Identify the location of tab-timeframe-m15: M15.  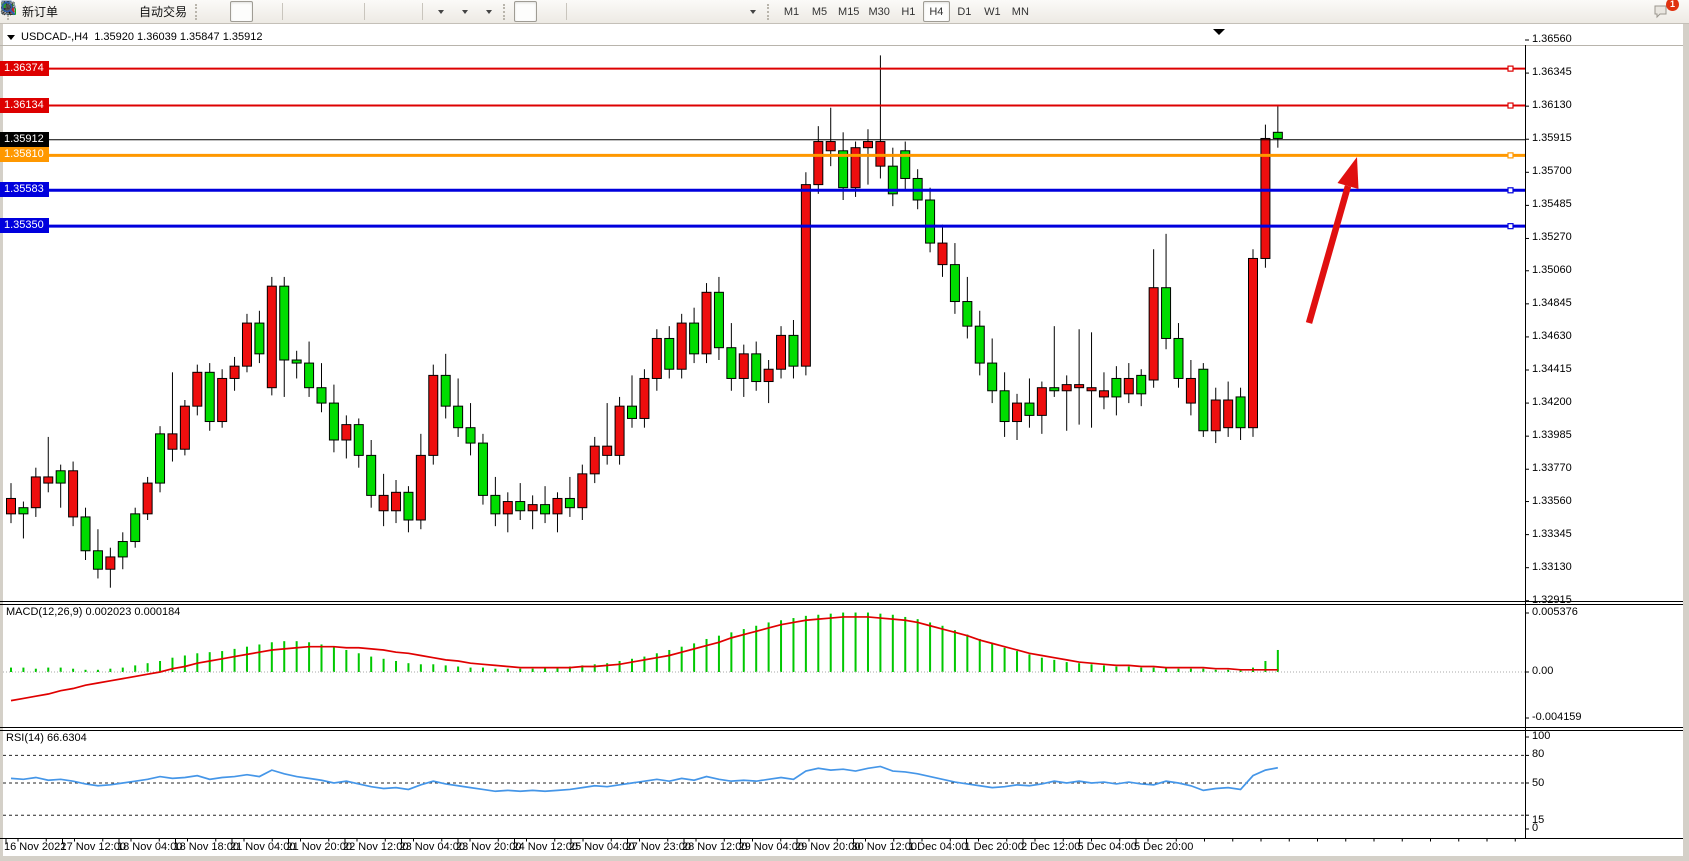
(848, 11).